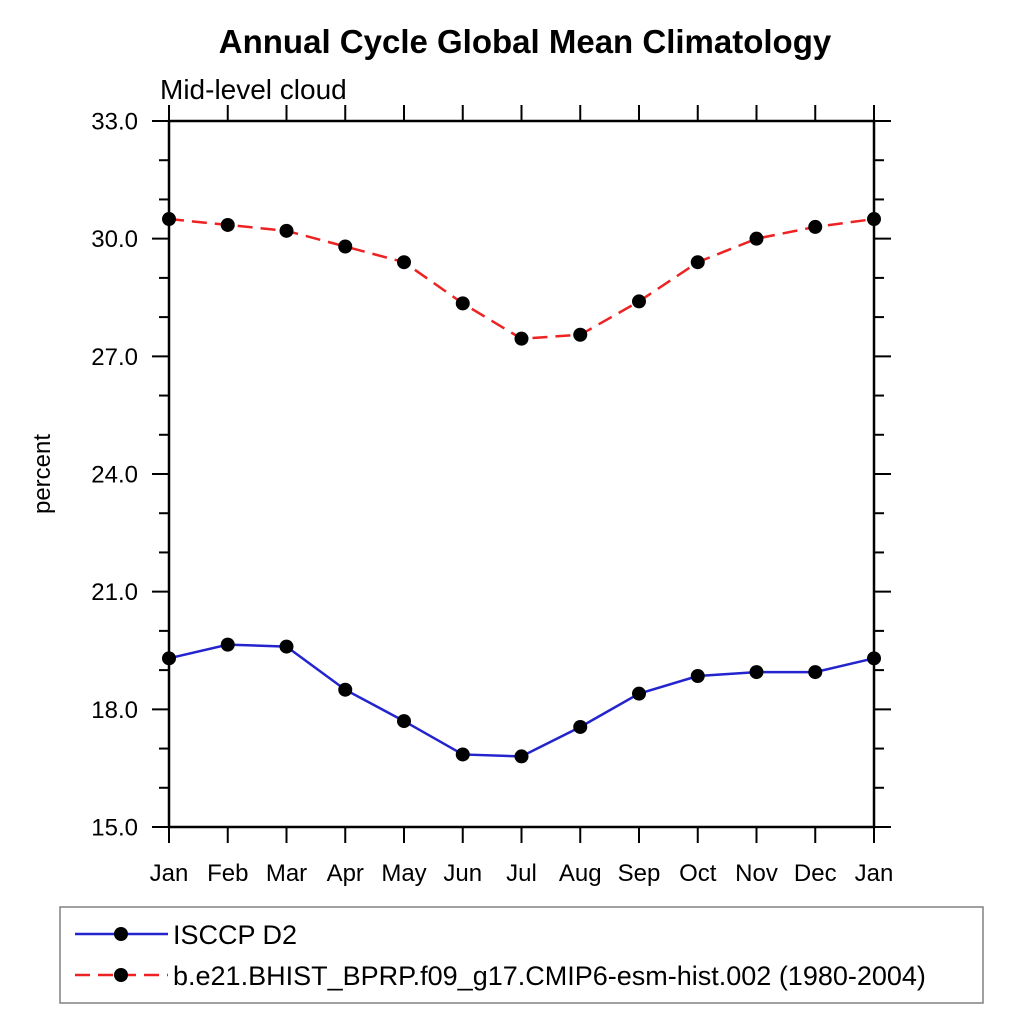 This screenshot has width=1024, height=1024. What do you see at coordinates (286, 873) in the screenshot?
I see `x-tick-label: Mar` at bounding box center [286, 873].